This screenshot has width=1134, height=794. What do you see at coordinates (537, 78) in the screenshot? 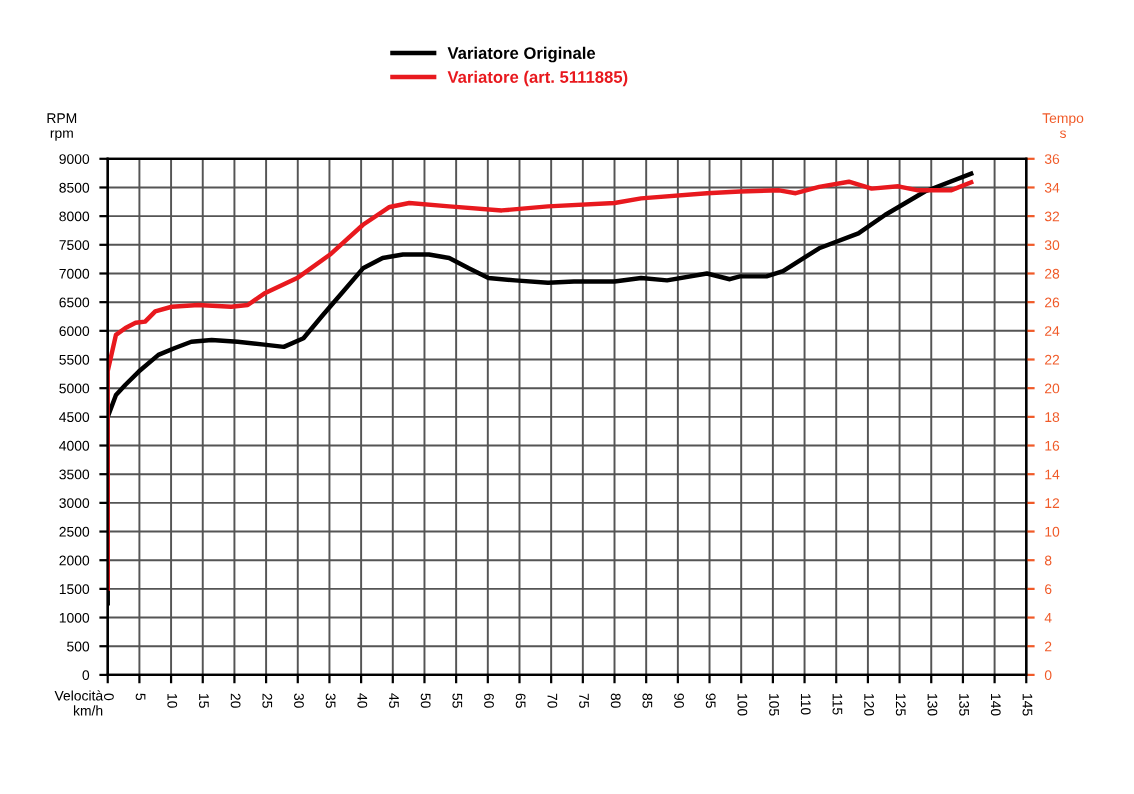
I see `legend-label: Variatore (art. 5111885)` at bounding box center [537, 78].